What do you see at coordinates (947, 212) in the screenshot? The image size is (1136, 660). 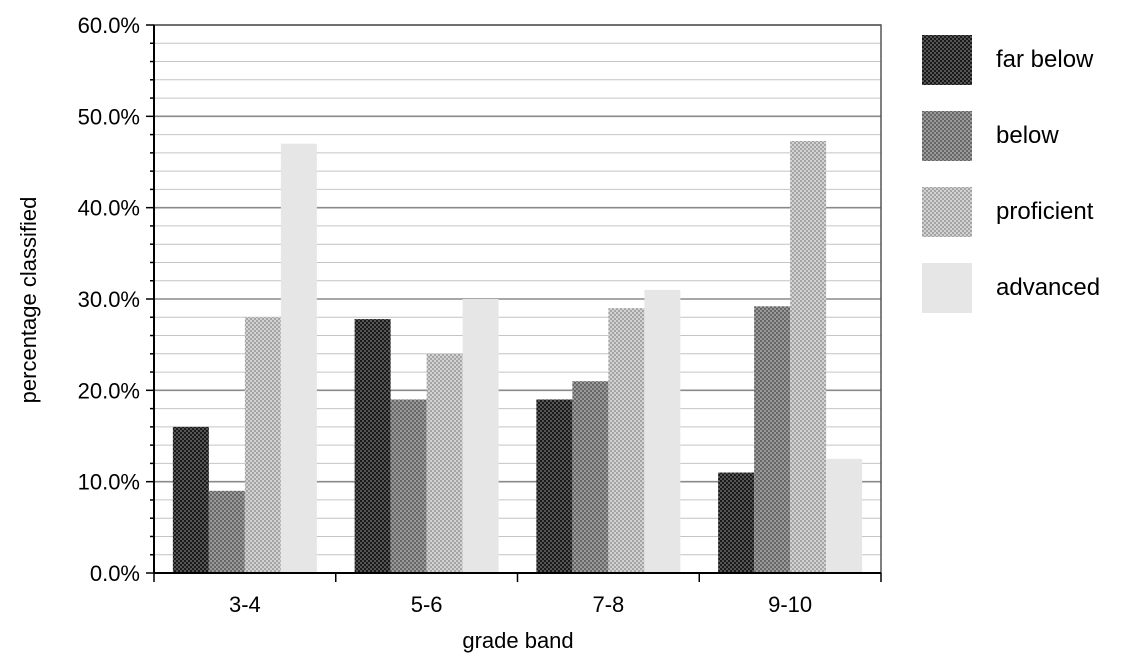 I see `legend-swatch-proficient` at bounding box center [947, 212].